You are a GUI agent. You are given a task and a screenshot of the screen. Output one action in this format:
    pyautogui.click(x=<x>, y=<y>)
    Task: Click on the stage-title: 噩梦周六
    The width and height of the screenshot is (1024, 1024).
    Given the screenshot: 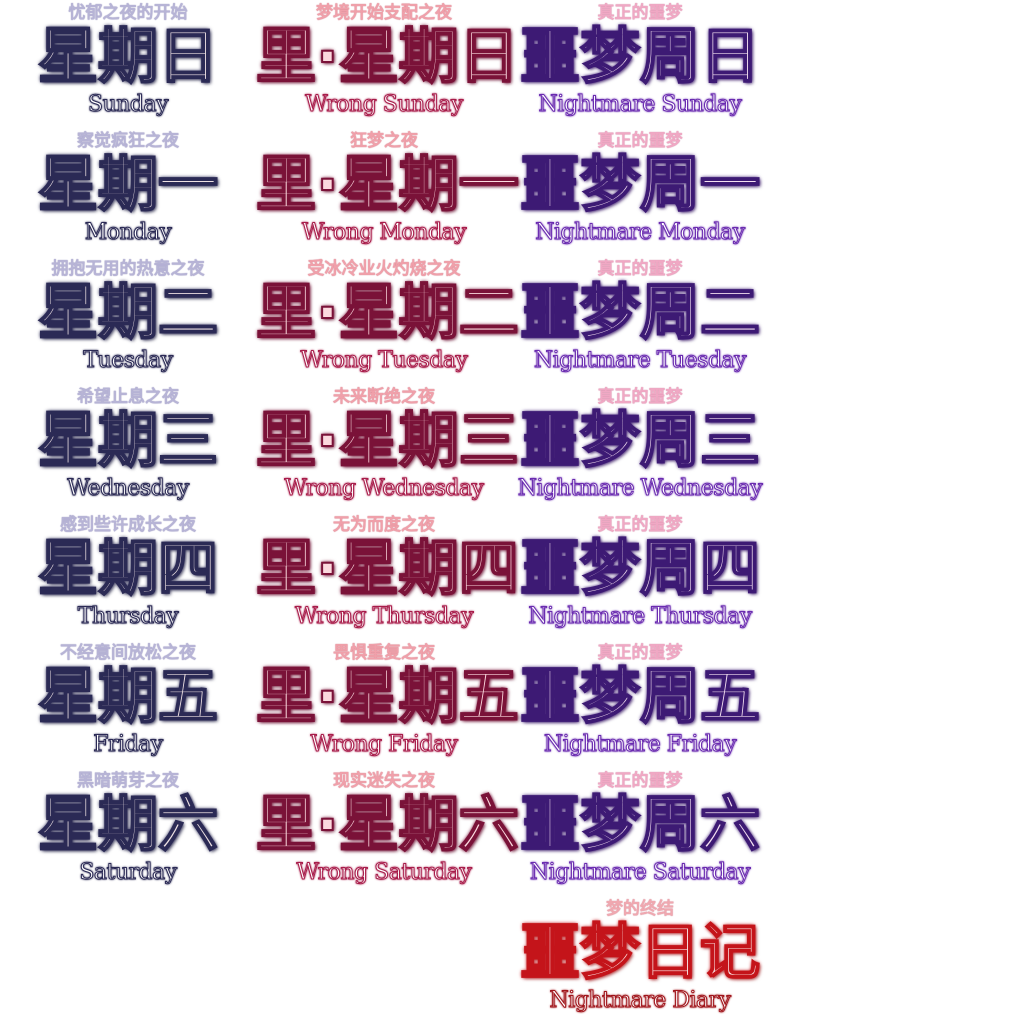 What is the action you would take?
    pyautogui.click(x=640, y=825)
    